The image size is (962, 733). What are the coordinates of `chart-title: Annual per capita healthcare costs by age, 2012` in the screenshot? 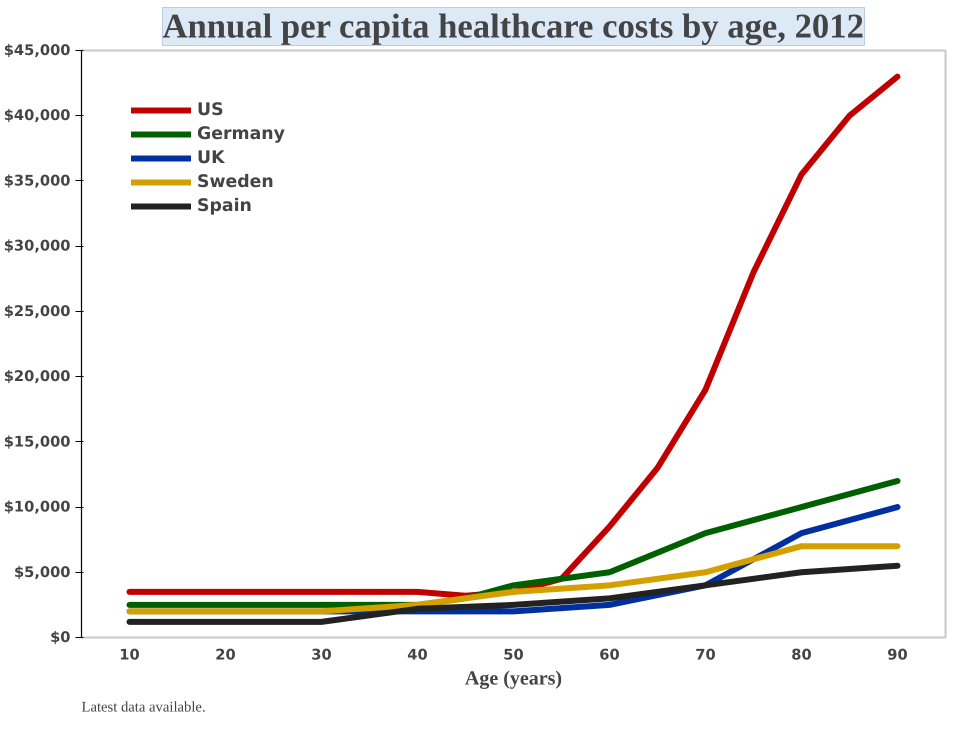 It's located at (513, 27).